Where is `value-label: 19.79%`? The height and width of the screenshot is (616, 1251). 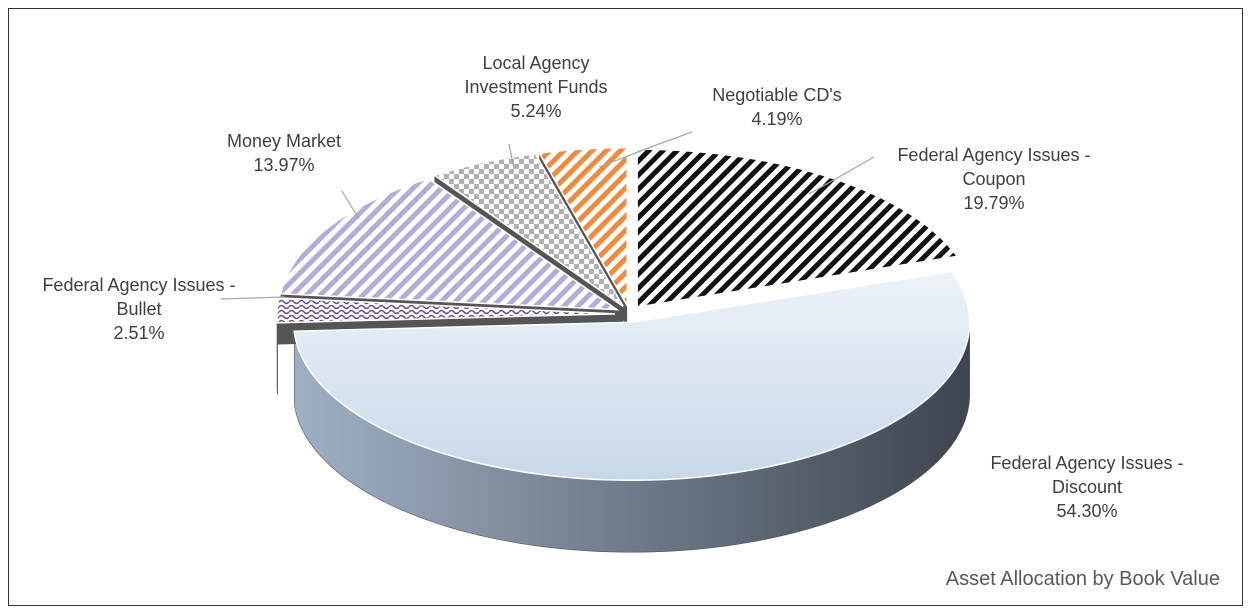
value-label: 19.79% is located at coordinates (994, 203).